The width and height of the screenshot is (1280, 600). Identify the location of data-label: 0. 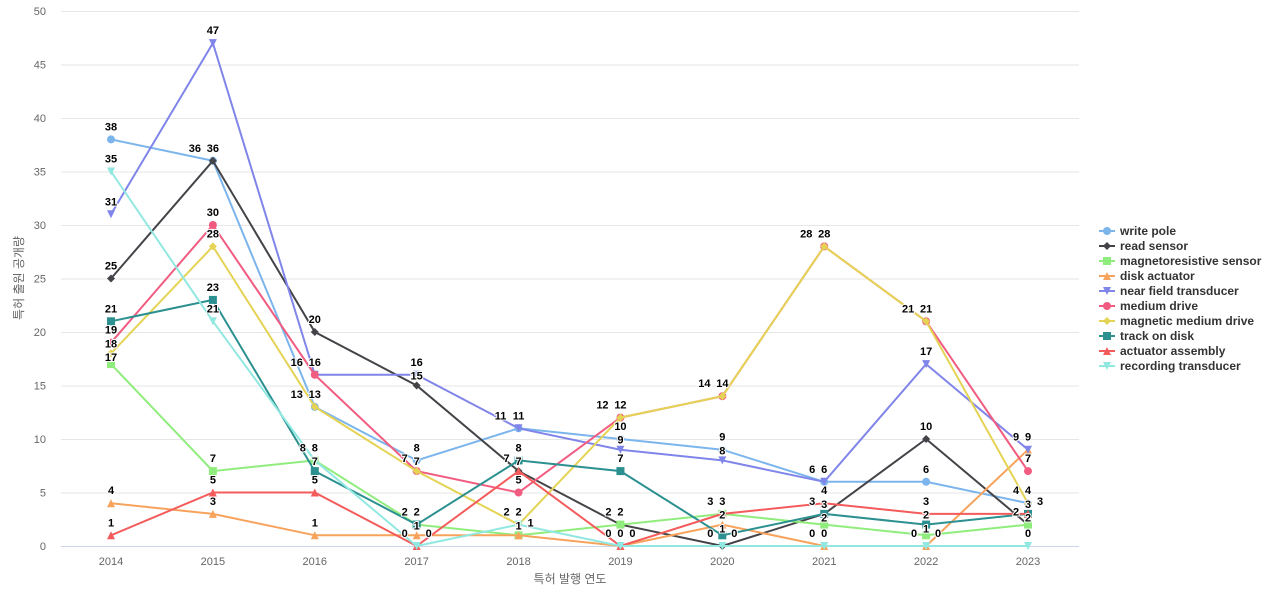
(429, 534).